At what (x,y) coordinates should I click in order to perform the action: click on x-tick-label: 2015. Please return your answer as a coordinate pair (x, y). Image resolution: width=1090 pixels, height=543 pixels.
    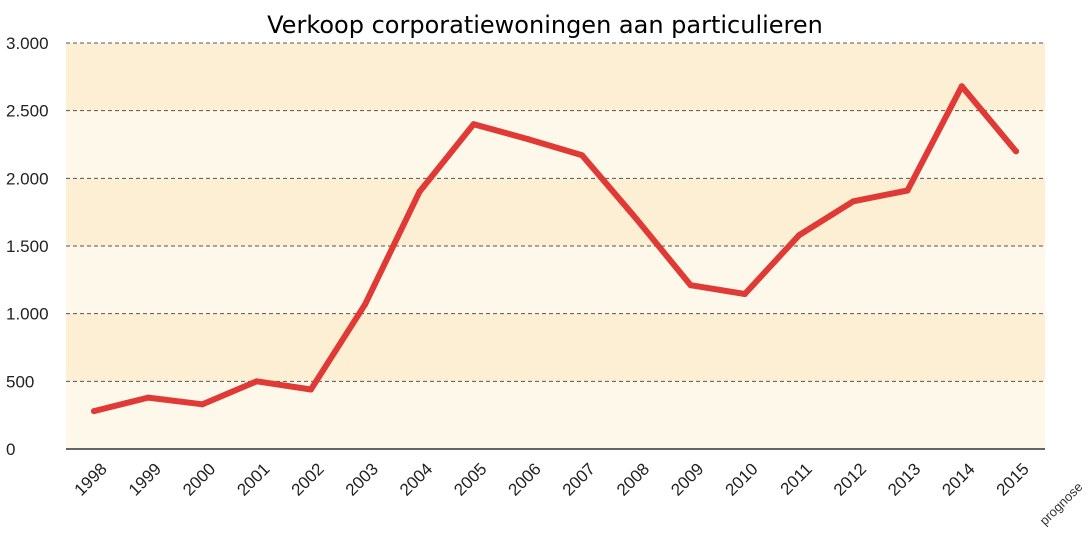
    Looking at the image, I should click on (1013, 479).